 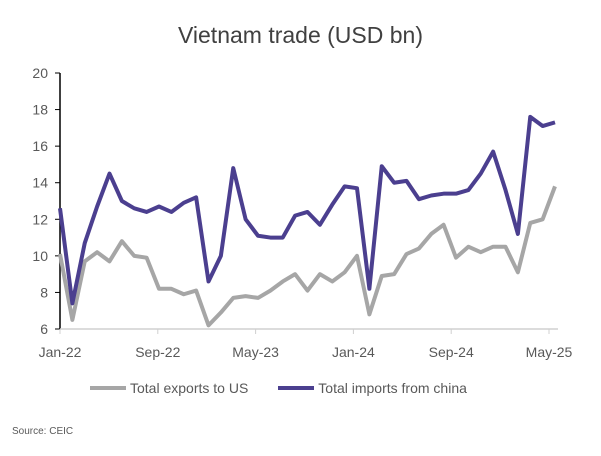 I want to click on legend-label: Total exports to US, so click(x=189, y=388).